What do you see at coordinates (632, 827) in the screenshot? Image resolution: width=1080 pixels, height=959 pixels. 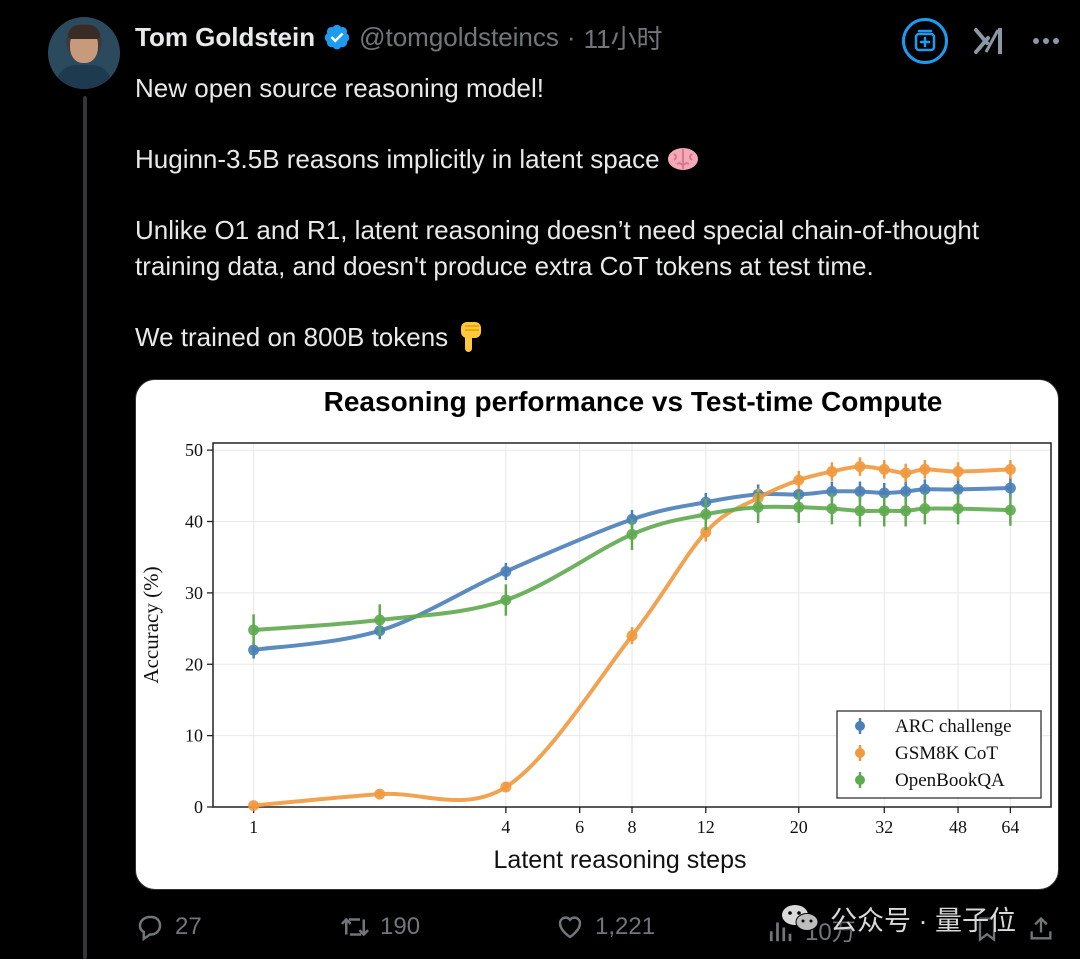 I see `x-tick-label: 8` at bounding box center [632, 827].